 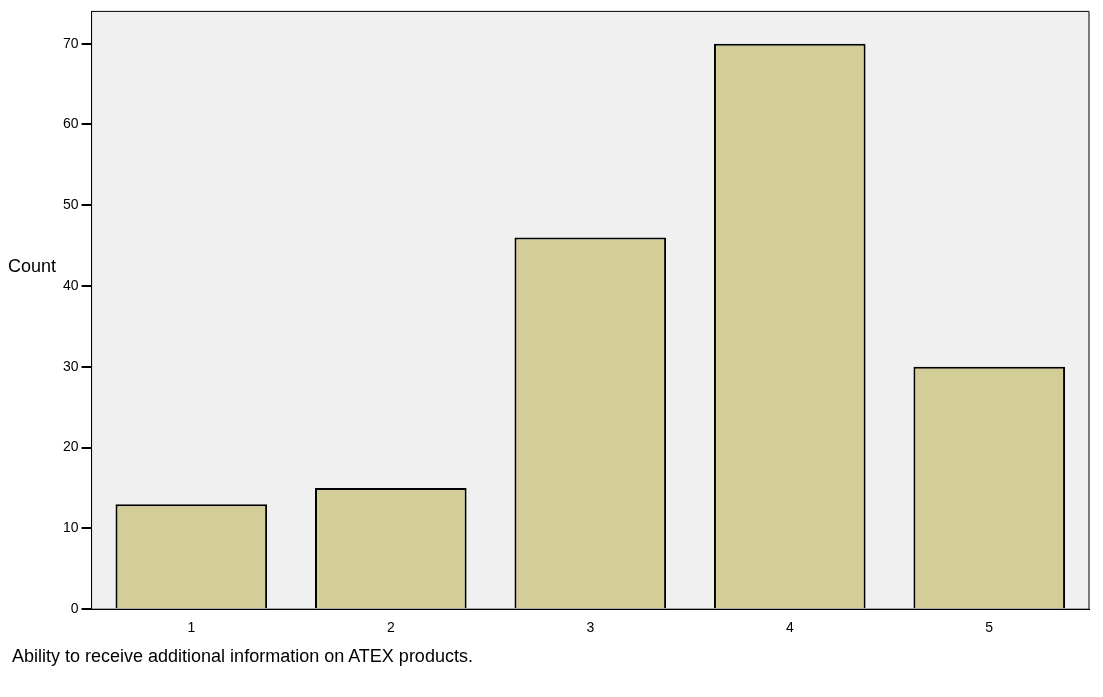 What do you see at coordinates (191, 627) in the screenshot?
I see `x-tick-label: 1` at bounding box center [191, 627].